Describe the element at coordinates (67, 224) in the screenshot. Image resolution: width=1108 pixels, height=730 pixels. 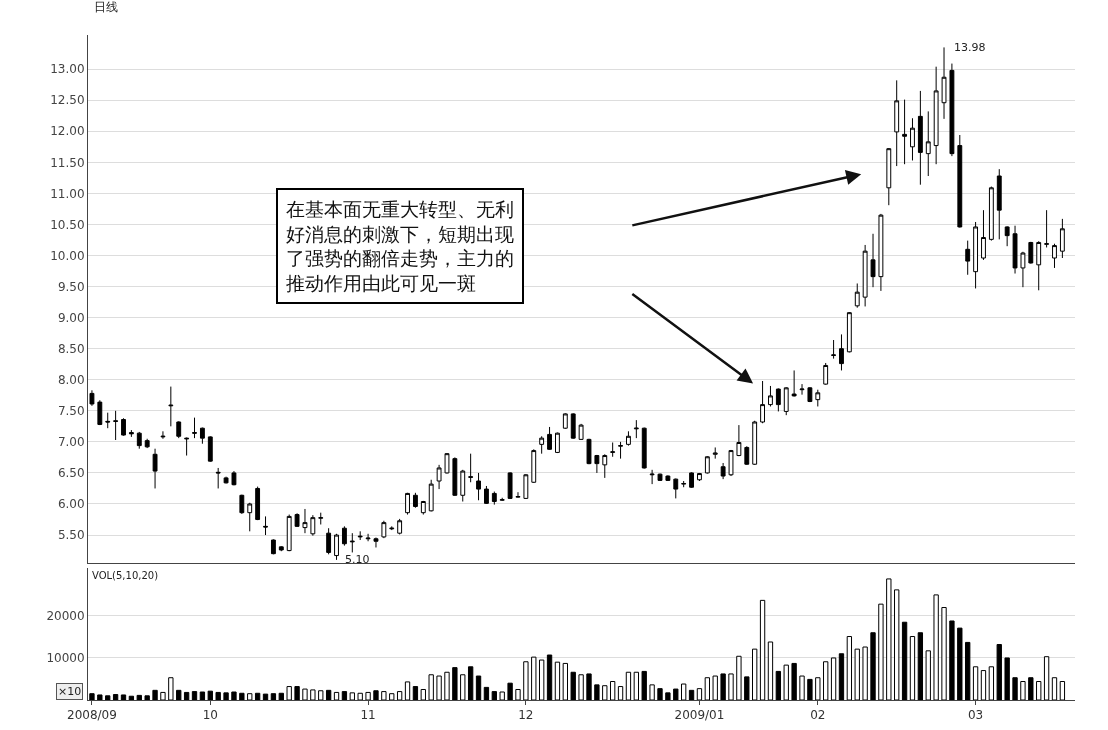
I see `y-tick-label: 10.50` at that location.